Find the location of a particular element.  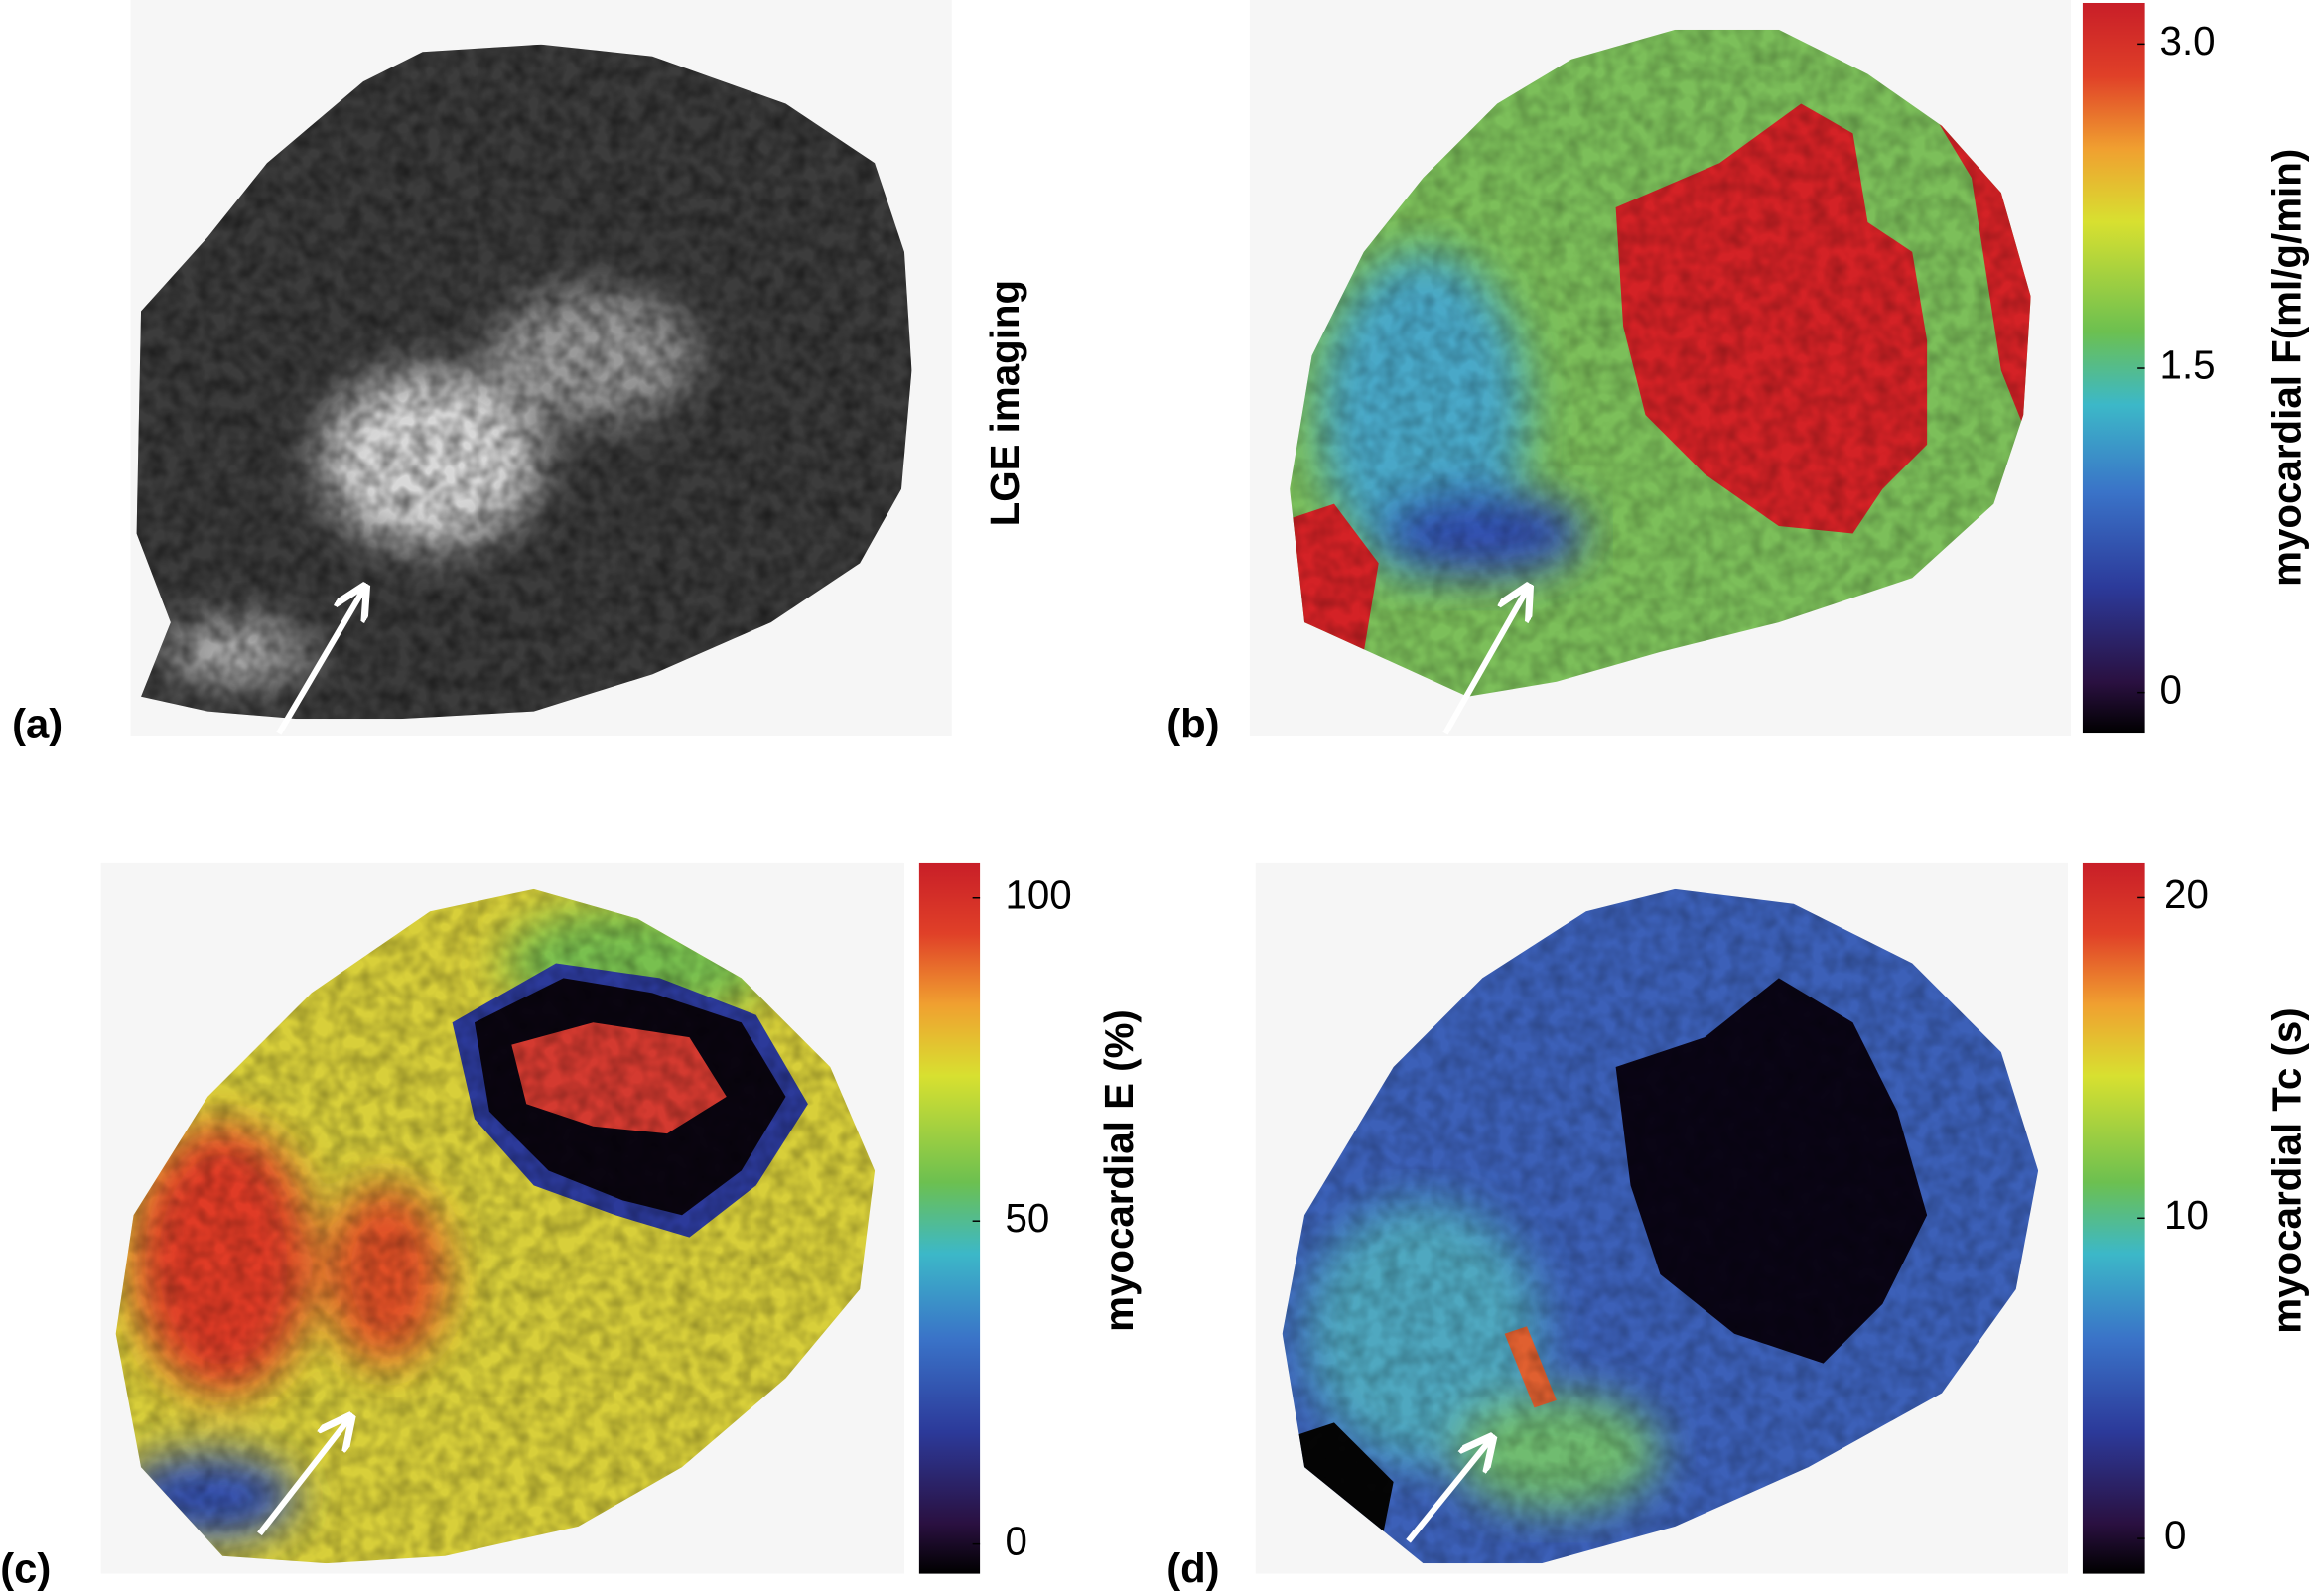

panel-label: (a) is located at coordinates (37, 724).